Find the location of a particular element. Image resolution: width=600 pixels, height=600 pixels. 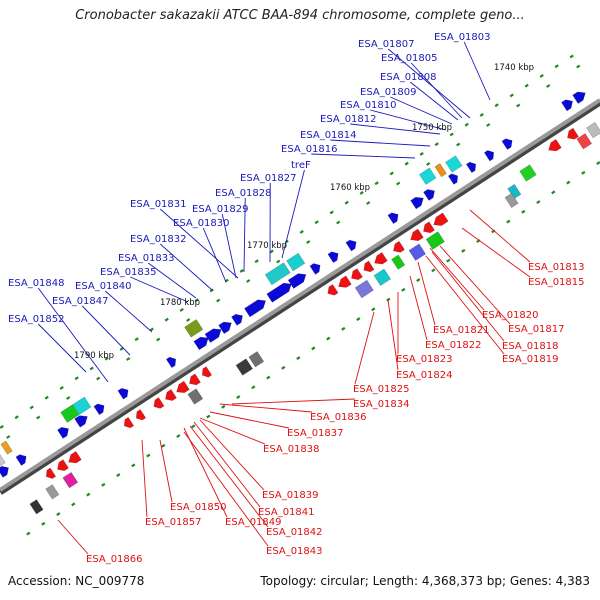

bottom-label-11: ESA_01834 is located at coordinates (381, 404).